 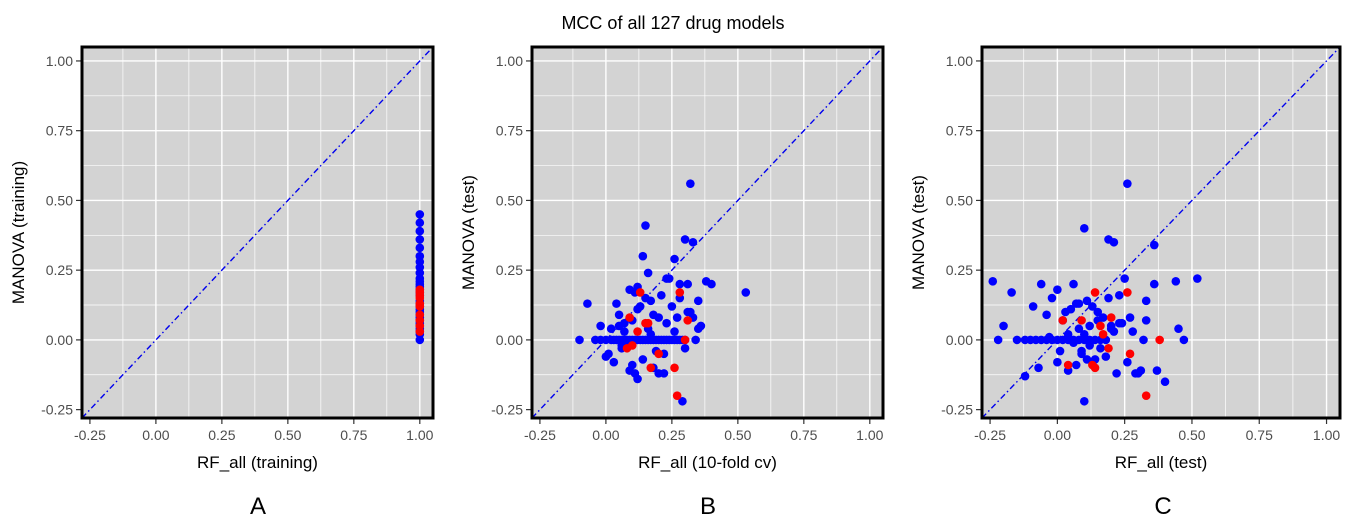 I want to click on panel-b-y-tick-label: 0.50, so click(x=509, y=200).